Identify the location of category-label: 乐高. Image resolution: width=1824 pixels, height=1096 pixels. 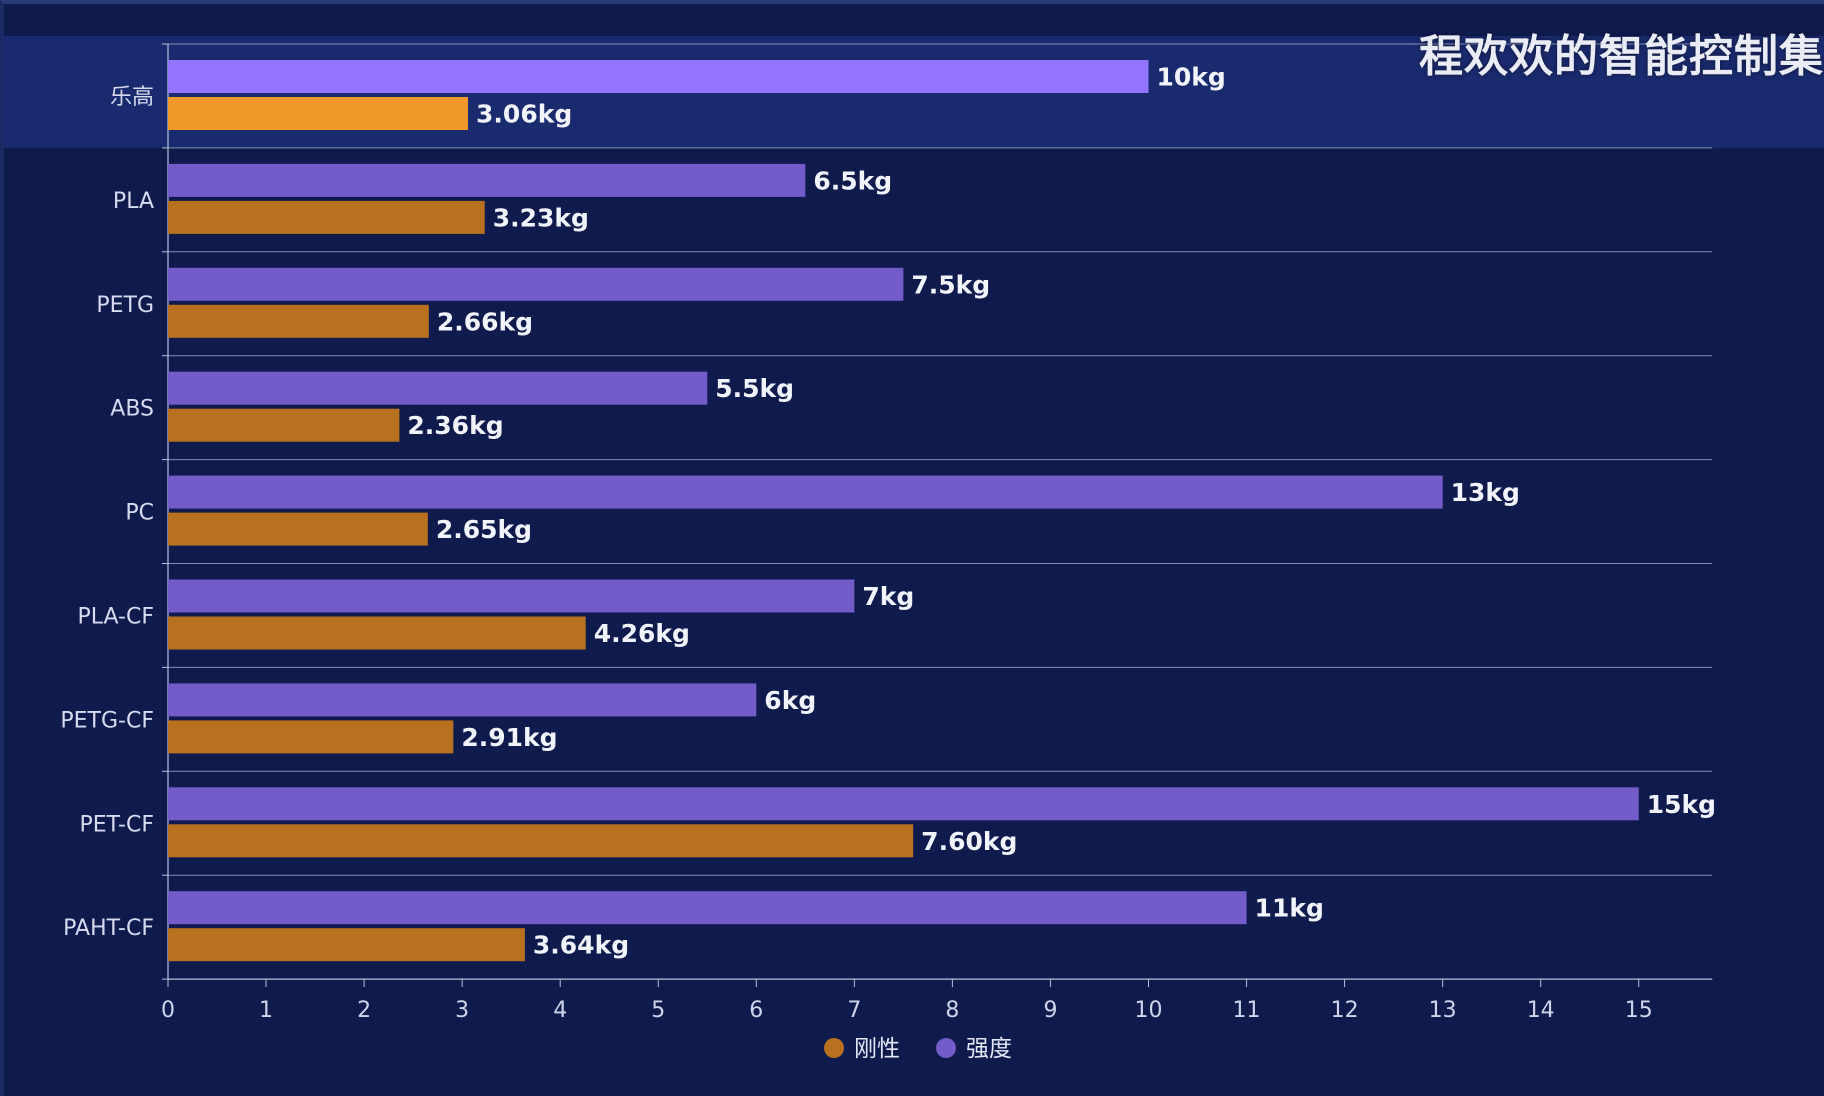
(132, 97).